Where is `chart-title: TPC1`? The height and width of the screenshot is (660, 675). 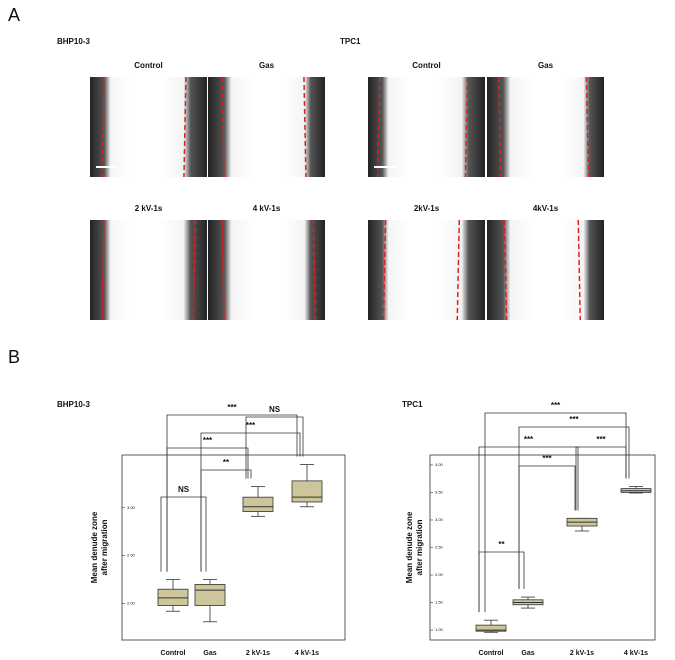
chart-title: TPC1 is located at coordinates (412, 404).